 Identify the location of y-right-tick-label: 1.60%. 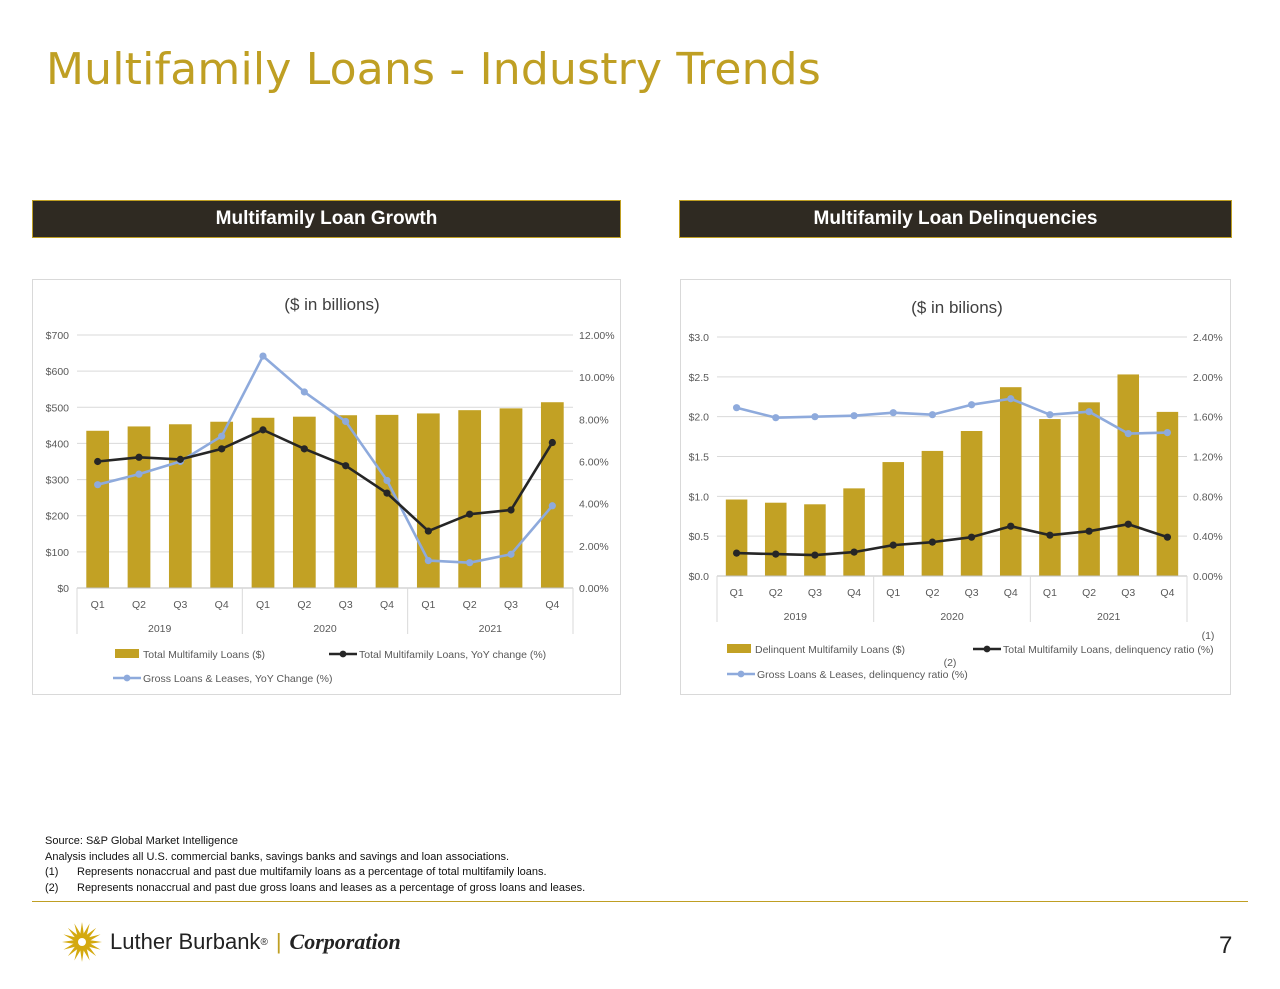
(1208, 418).